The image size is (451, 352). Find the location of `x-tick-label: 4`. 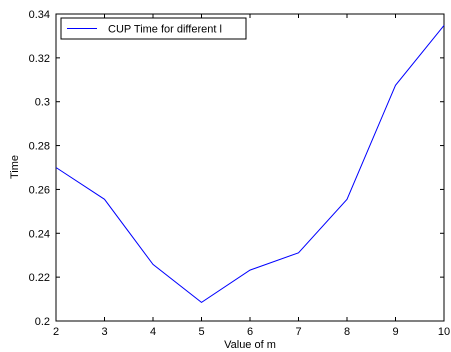

x-tick-label: 4 is located at coordinates (153, 332).